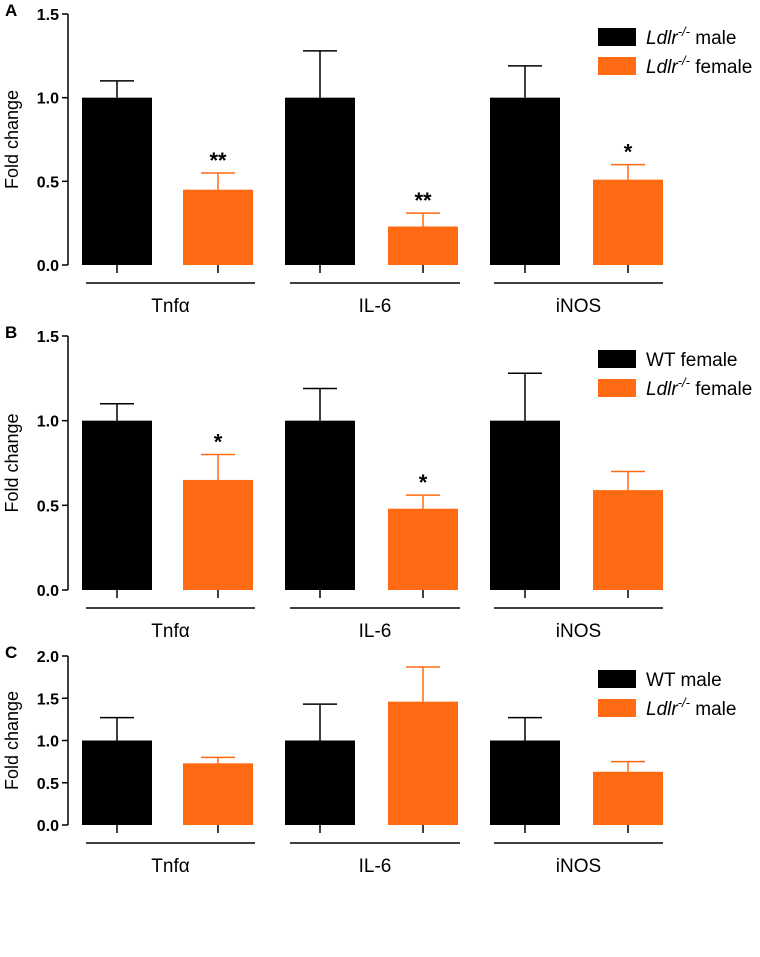 The image size is (760, 957). I want to click on panel-label: C, so click(11, 652).